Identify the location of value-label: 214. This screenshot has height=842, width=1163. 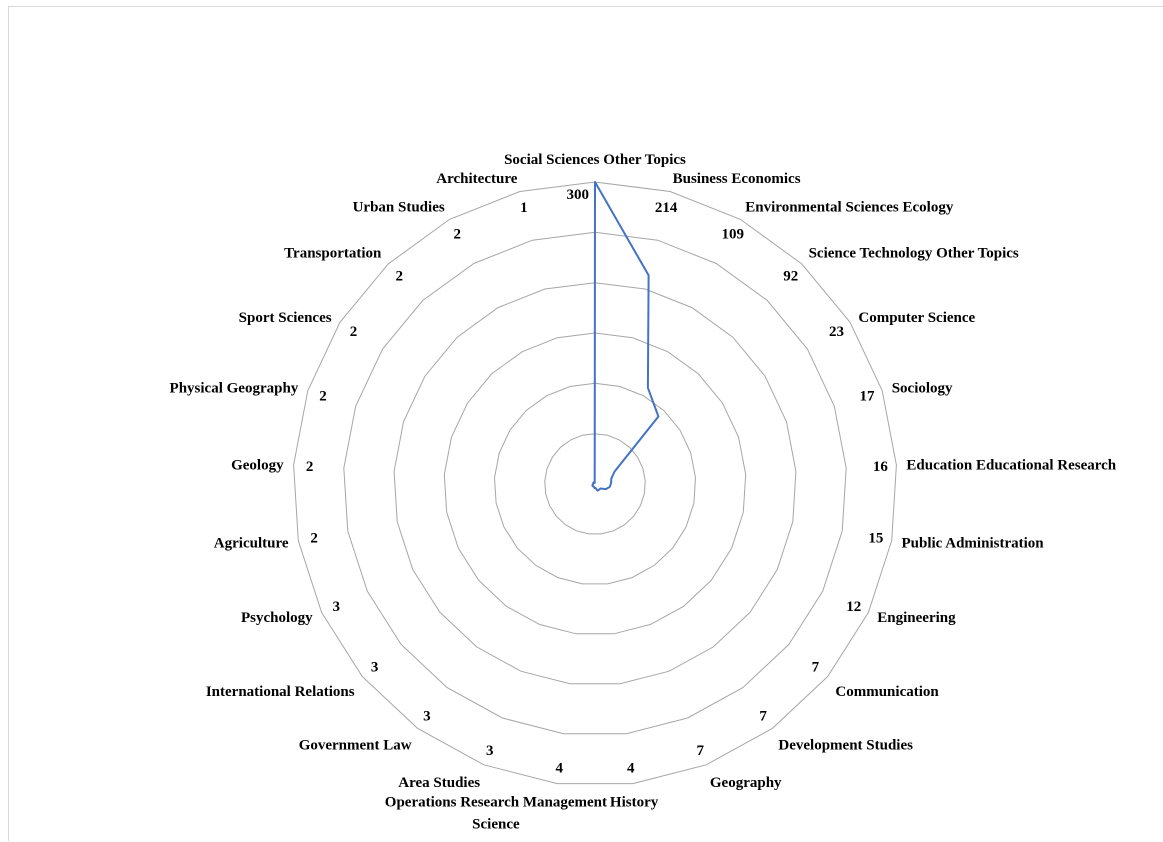
(666, 208).